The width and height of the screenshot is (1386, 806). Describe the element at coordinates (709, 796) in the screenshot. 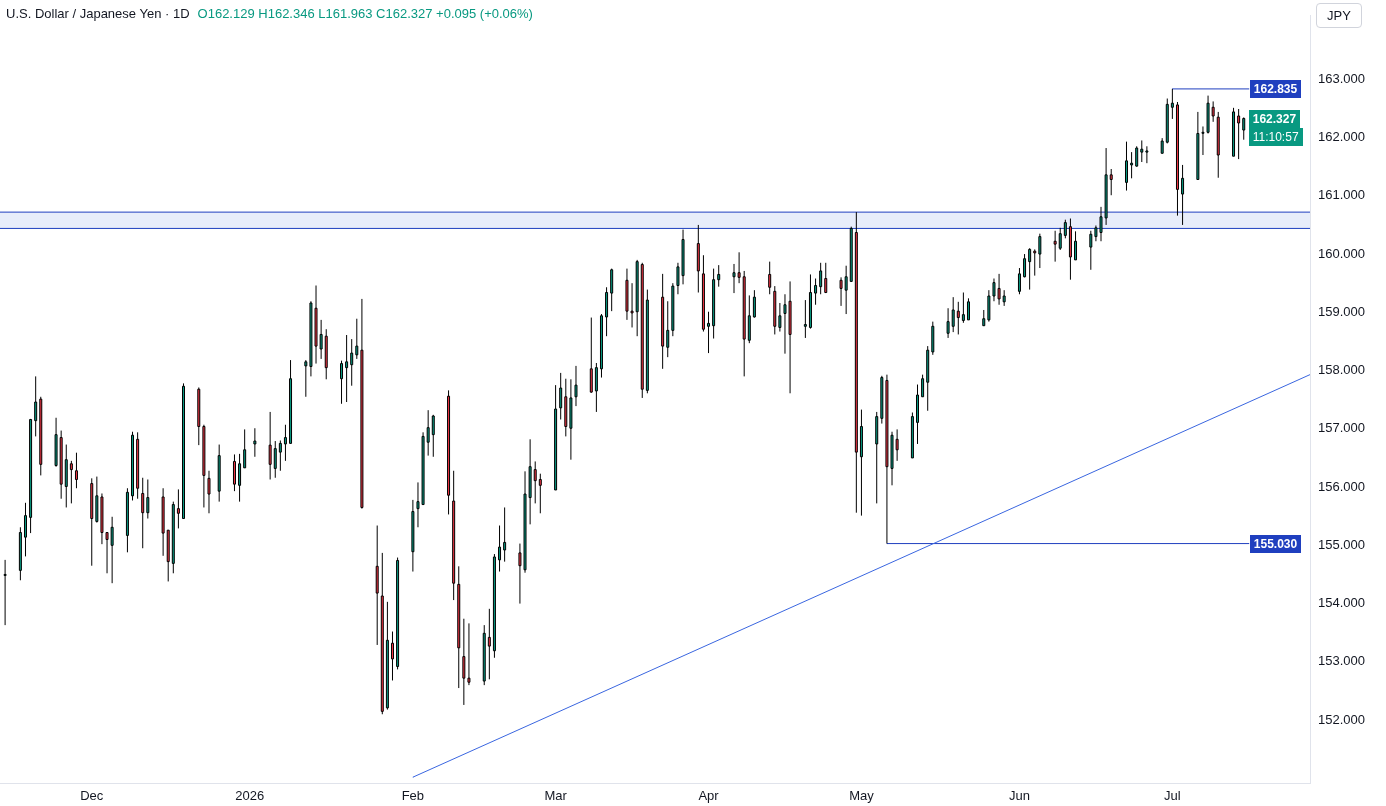

I see `x-tick-label: Apr` at that location.